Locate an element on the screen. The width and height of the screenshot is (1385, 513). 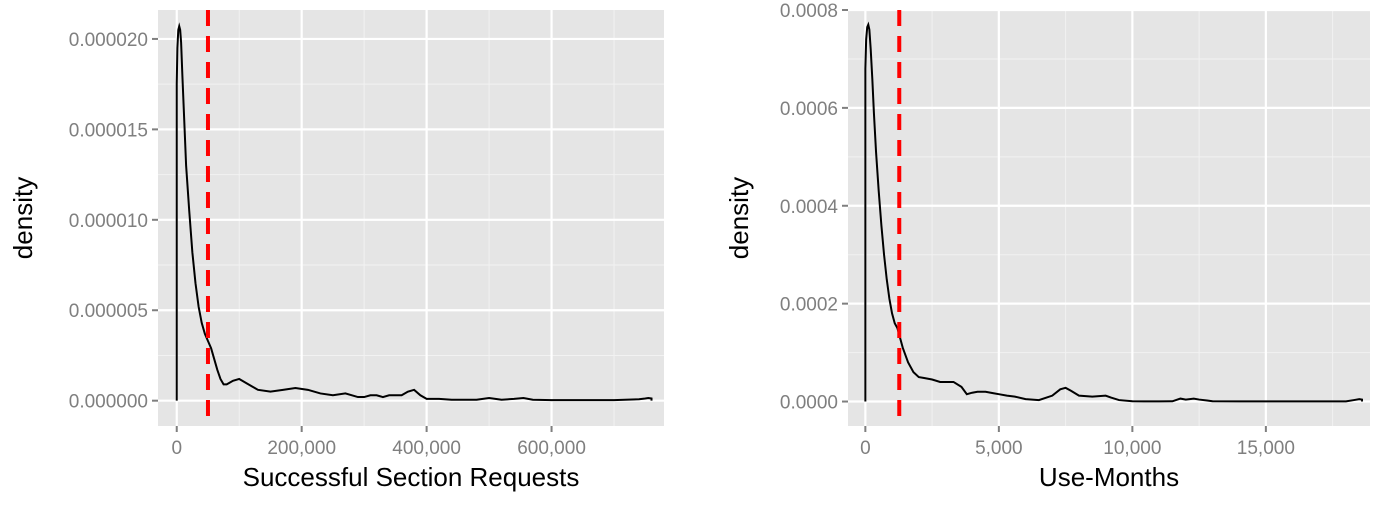
x-axis-title: Successful Section Requests is located at coordinates (411, 477).